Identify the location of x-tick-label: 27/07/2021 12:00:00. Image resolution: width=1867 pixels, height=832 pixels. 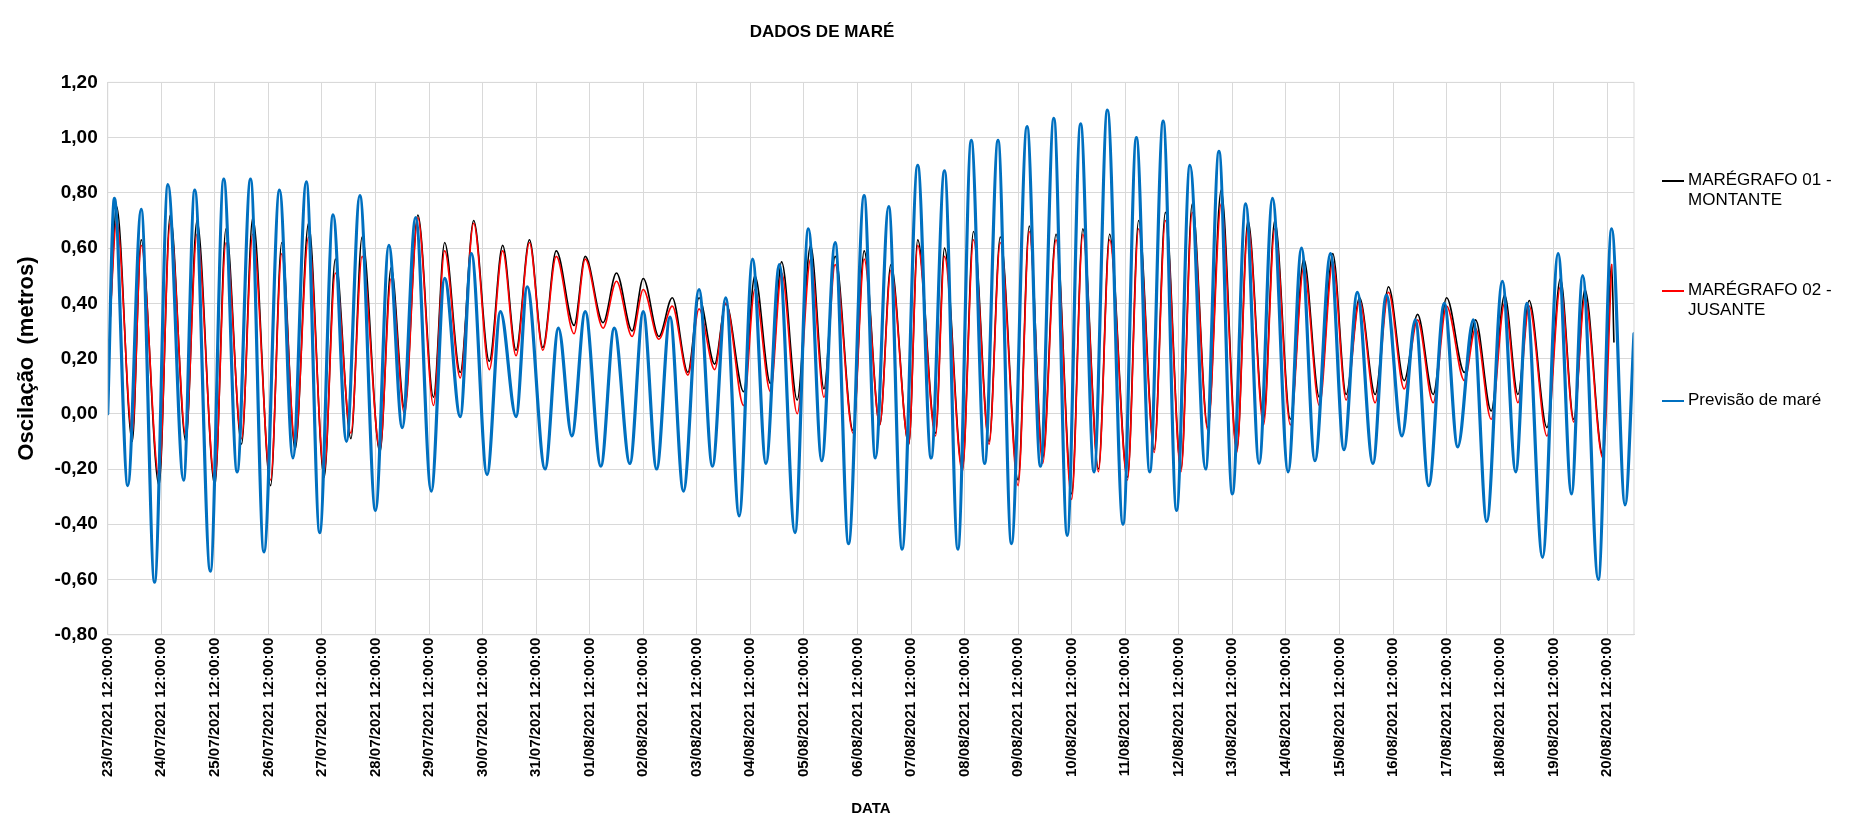
(321, 707).